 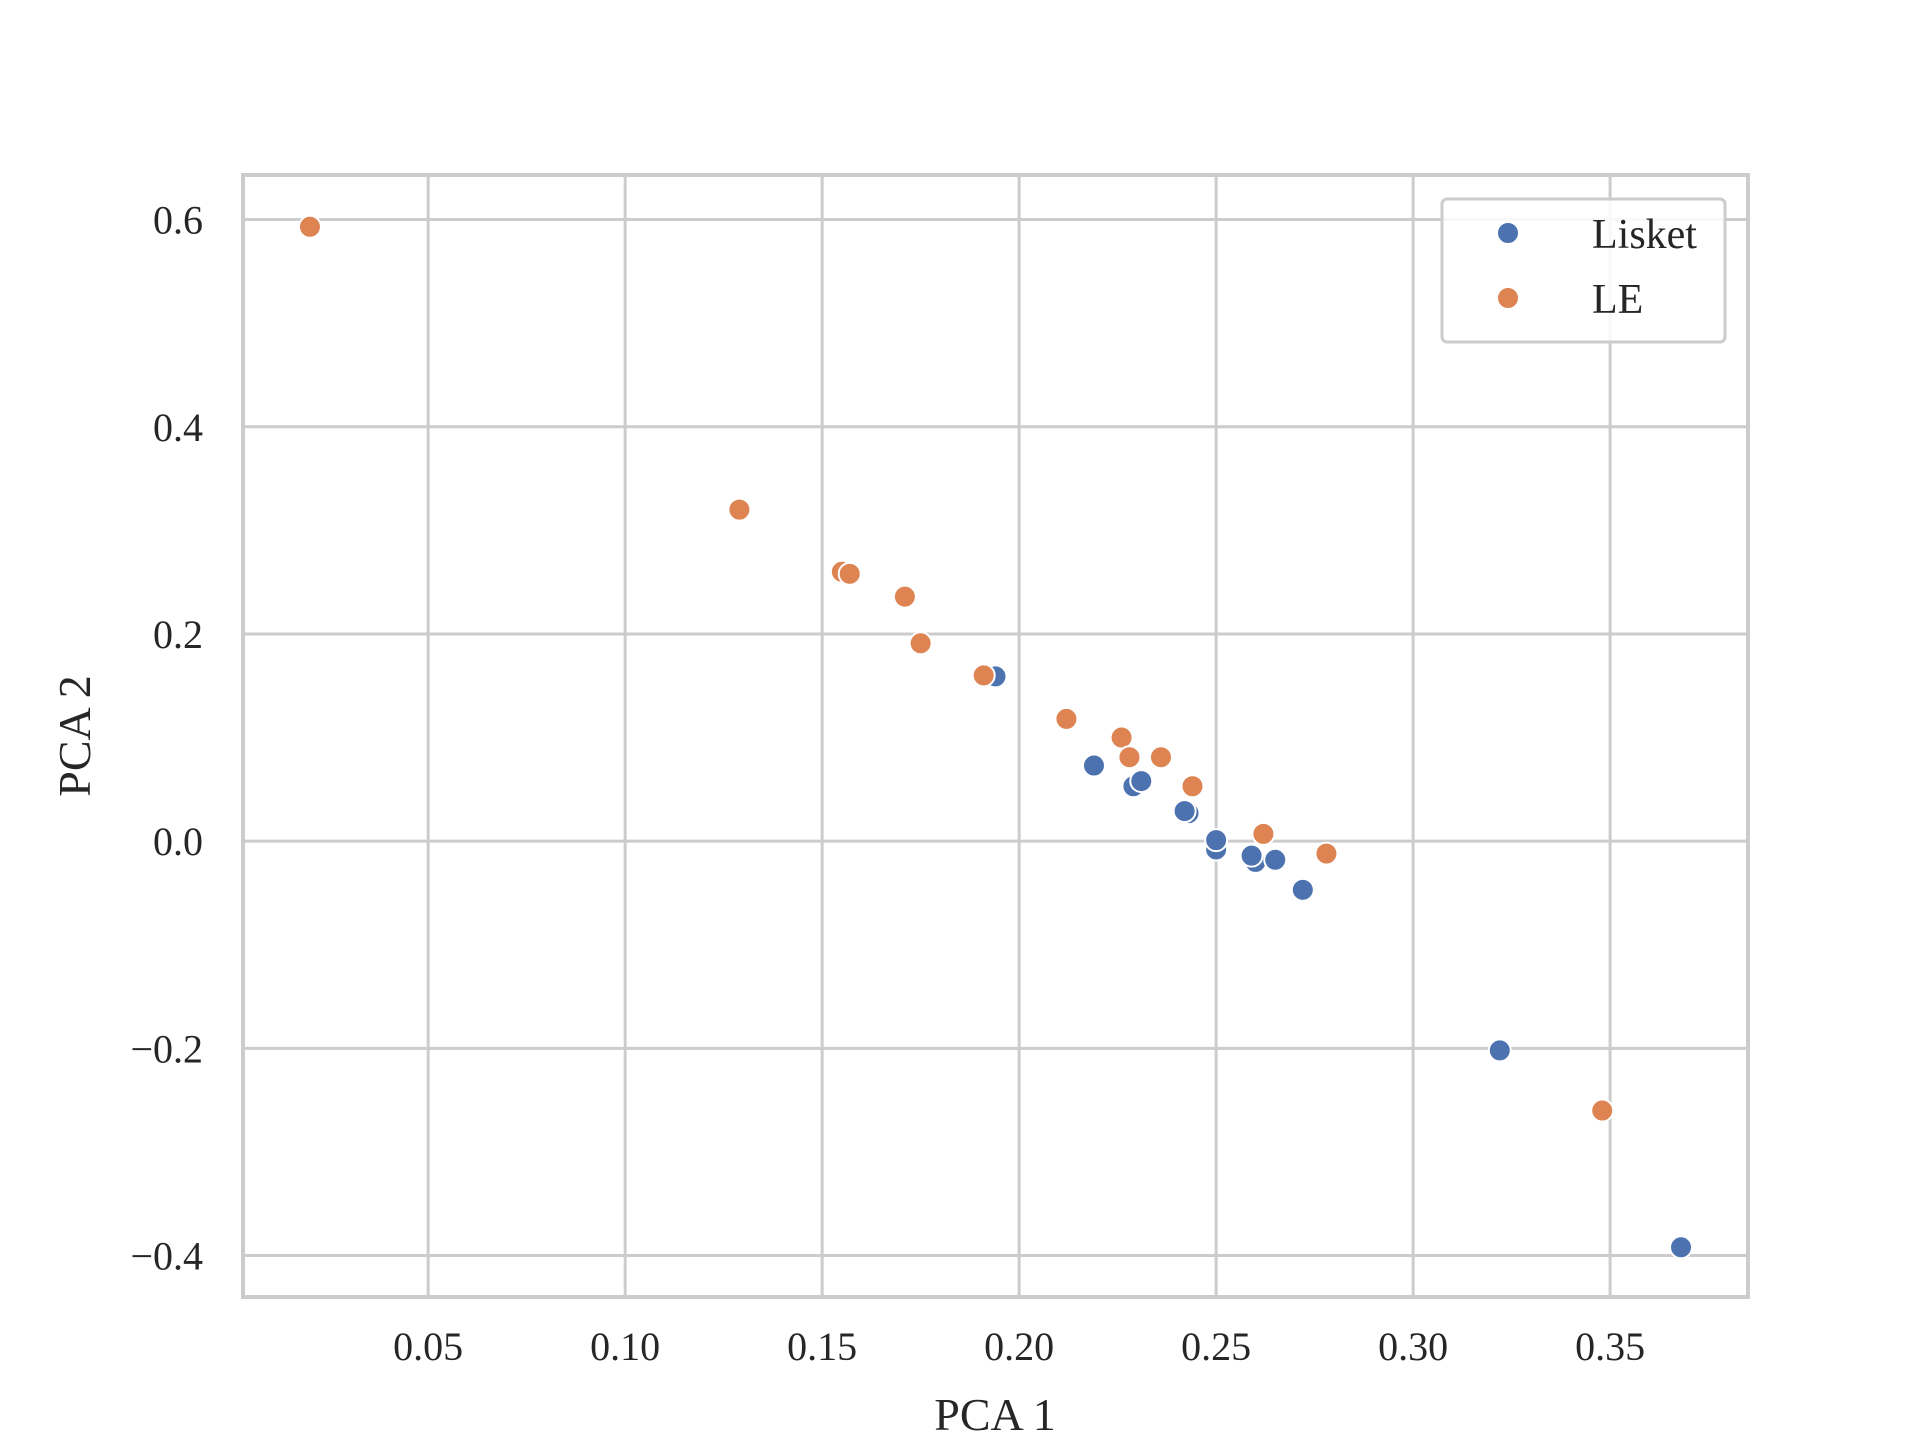 I want to click on x-tick-label: 0.30, so click(x=1413, y=1346).